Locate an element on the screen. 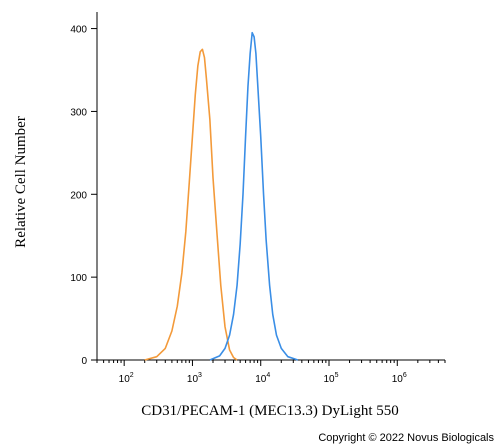 This screenshot has width=497, height=447. histogram-series-1-line is located at coordinates (191, 204).